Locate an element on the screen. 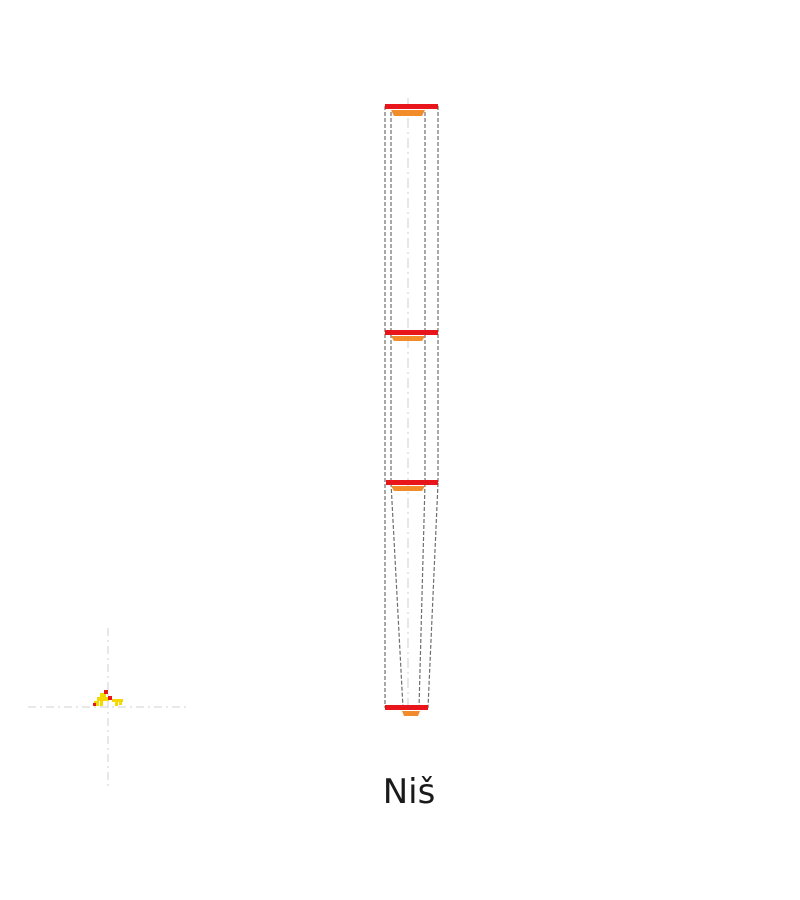 This screenshot has width=800, height=900. segment-marker-base is located at coordinates (406, 710).